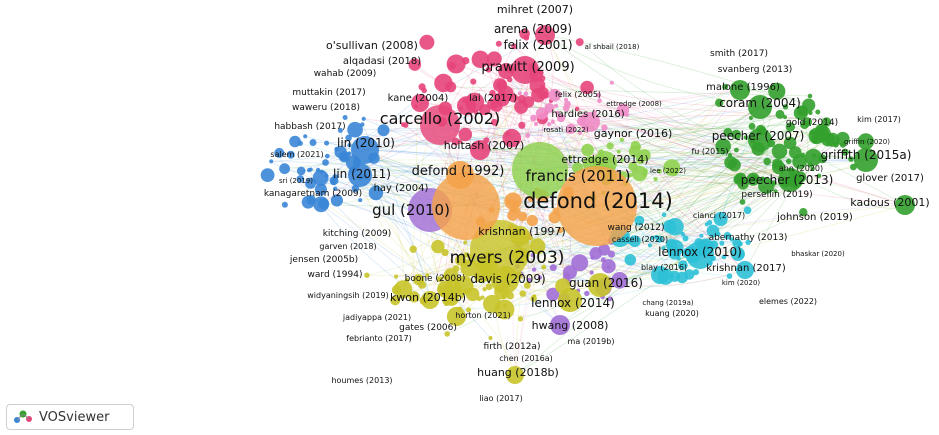  Describe the element at coordinates (535, 9) in the screenshot. I see `node-label: mihret (2007)` at that location.